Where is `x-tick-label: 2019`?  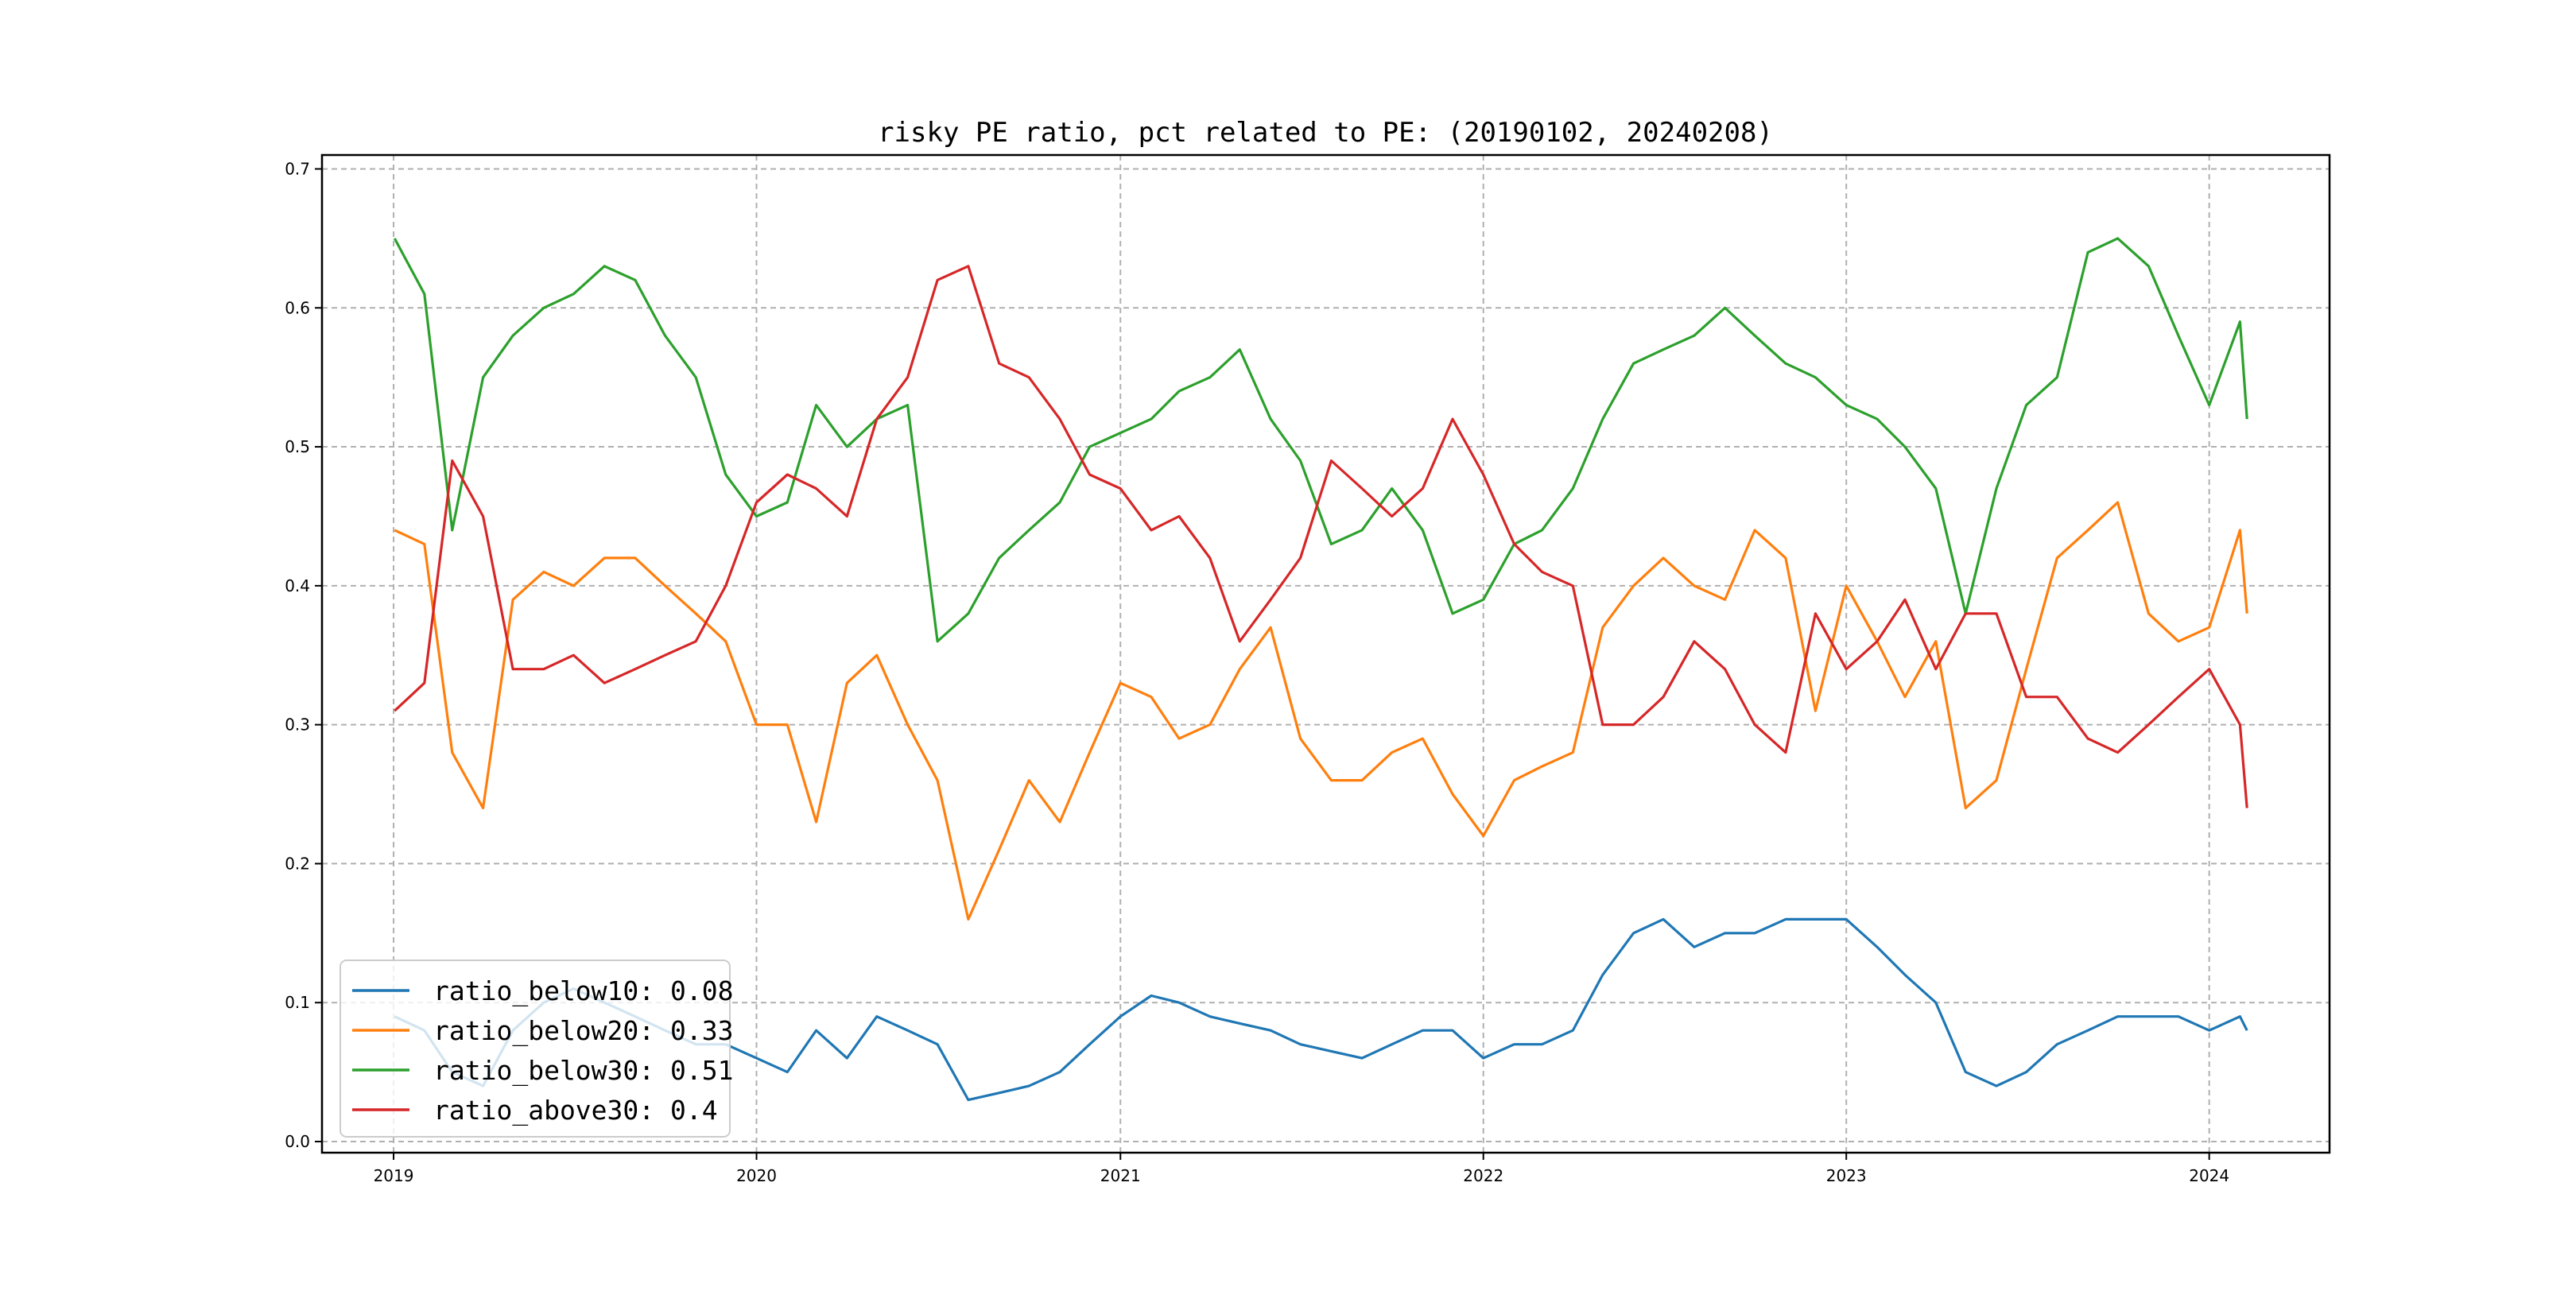
x-tick-label: 2019 is located at coordinates (394, 1175).